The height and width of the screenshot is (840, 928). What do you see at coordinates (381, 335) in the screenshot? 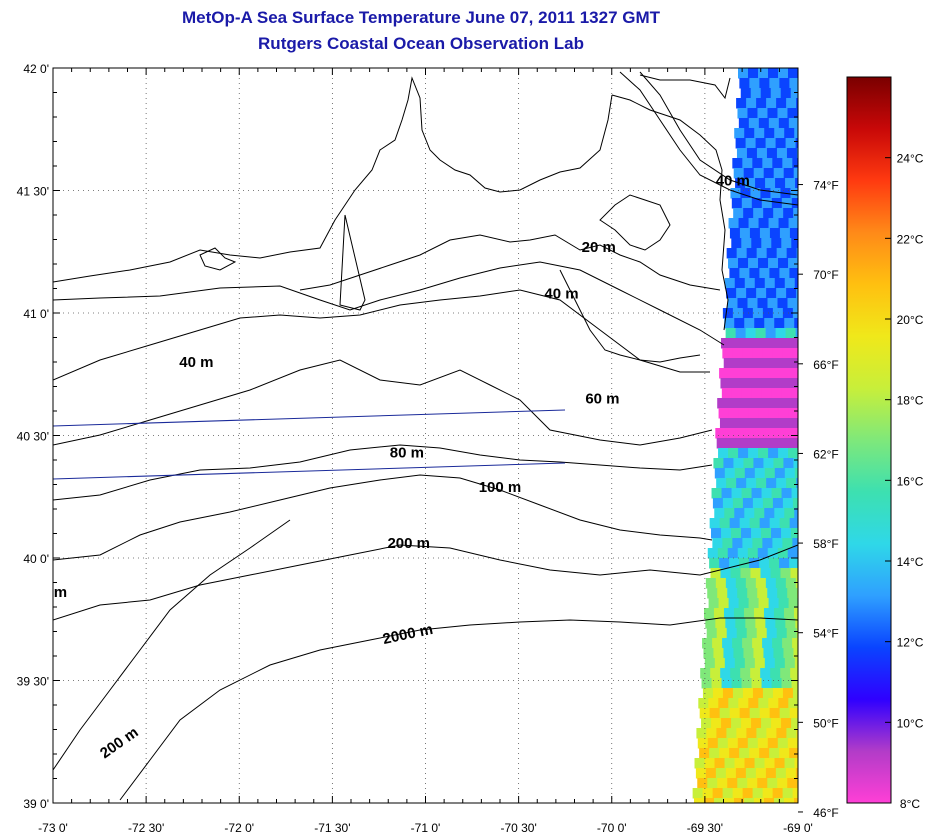
I see `contour-40m` at bounding box center [381, 335].